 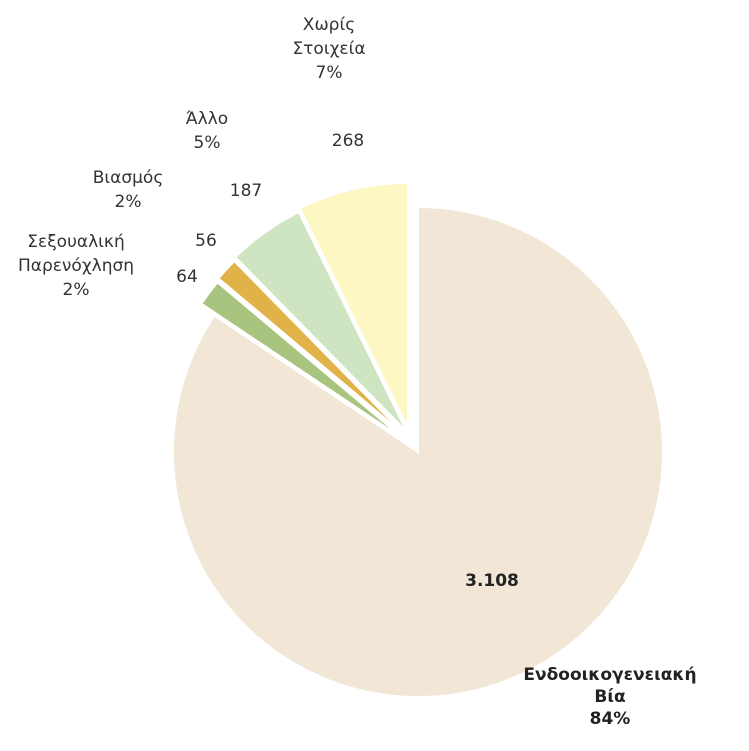 I want to click on category-label-line-endo: Ενδοοικογενειακή, so click(x=609, y=675).